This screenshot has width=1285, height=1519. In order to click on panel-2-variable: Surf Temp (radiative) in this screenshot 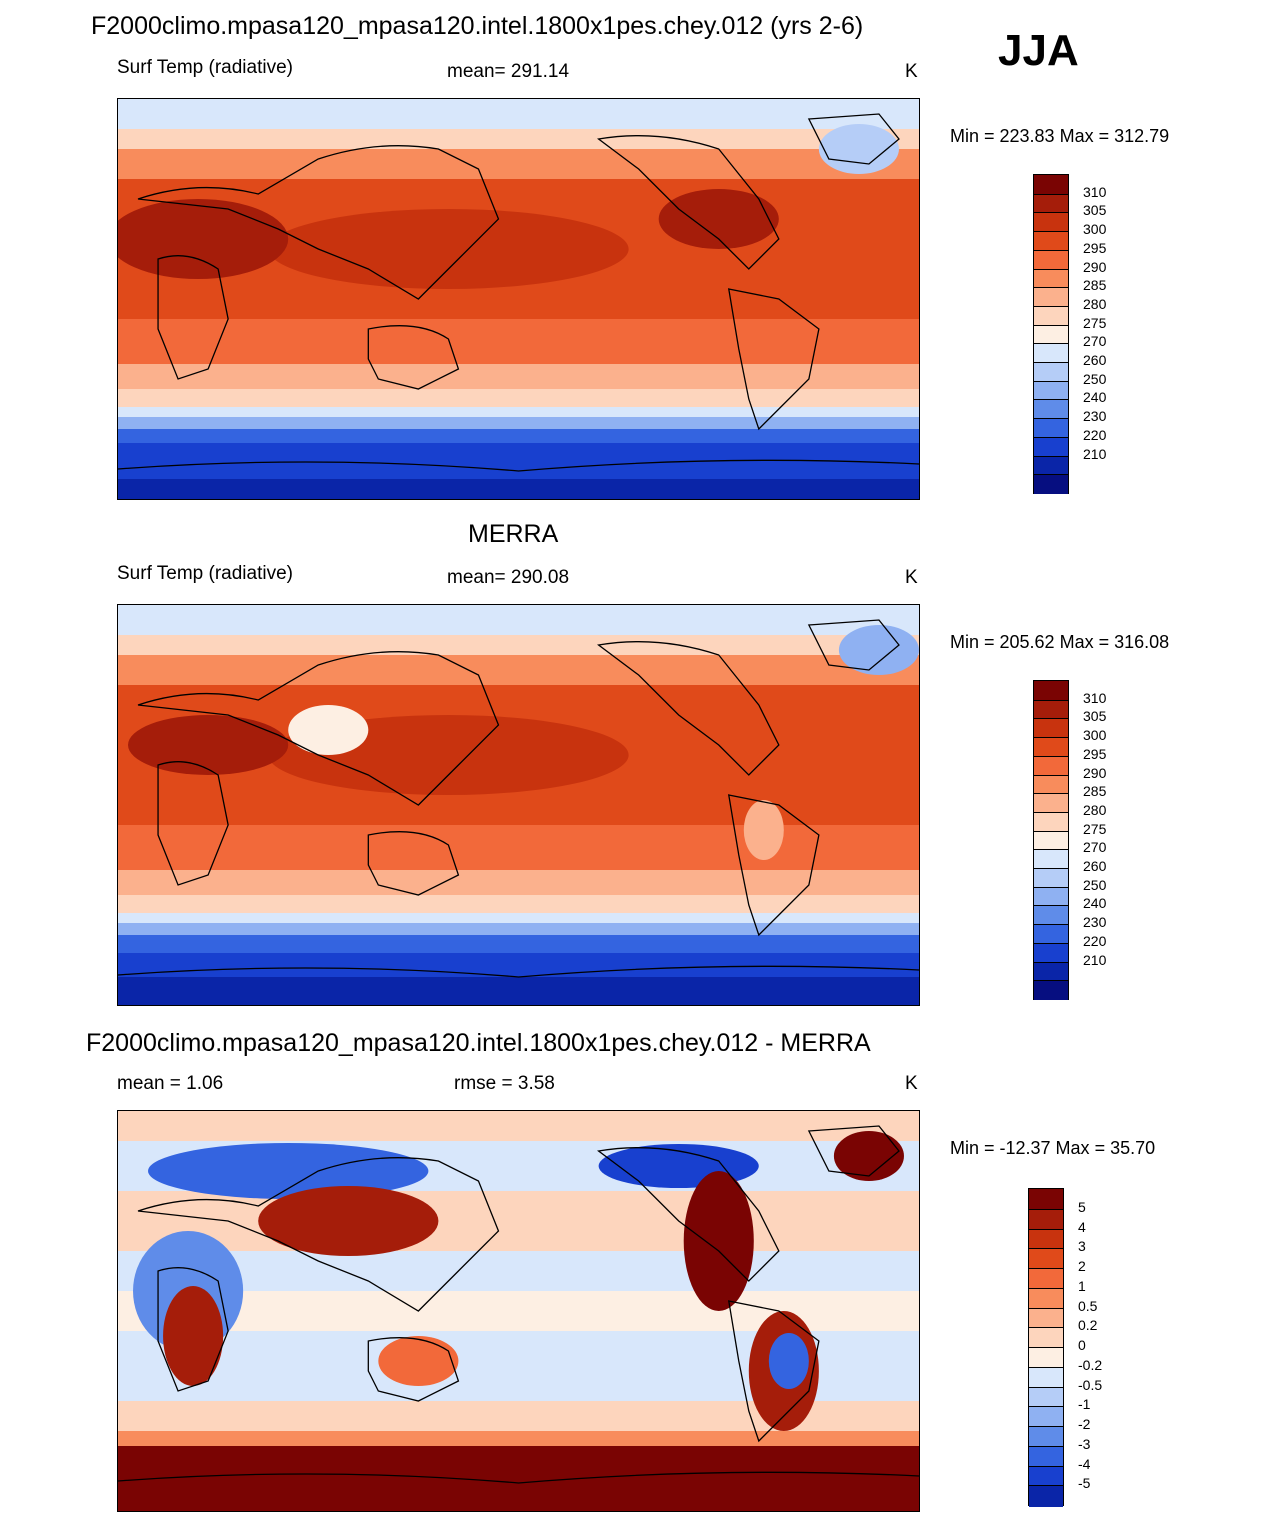, I will do `click(205, 573)`.